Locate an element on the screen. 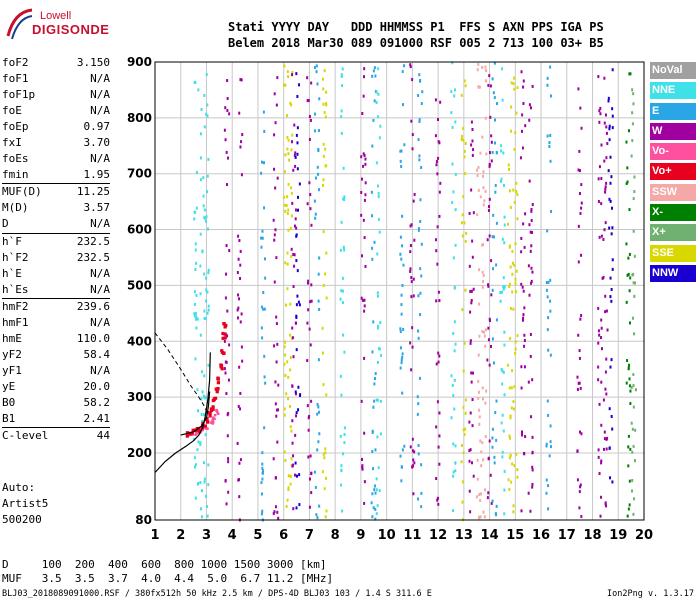  x-tick-label: 17 is located at coordinates (567, 535).